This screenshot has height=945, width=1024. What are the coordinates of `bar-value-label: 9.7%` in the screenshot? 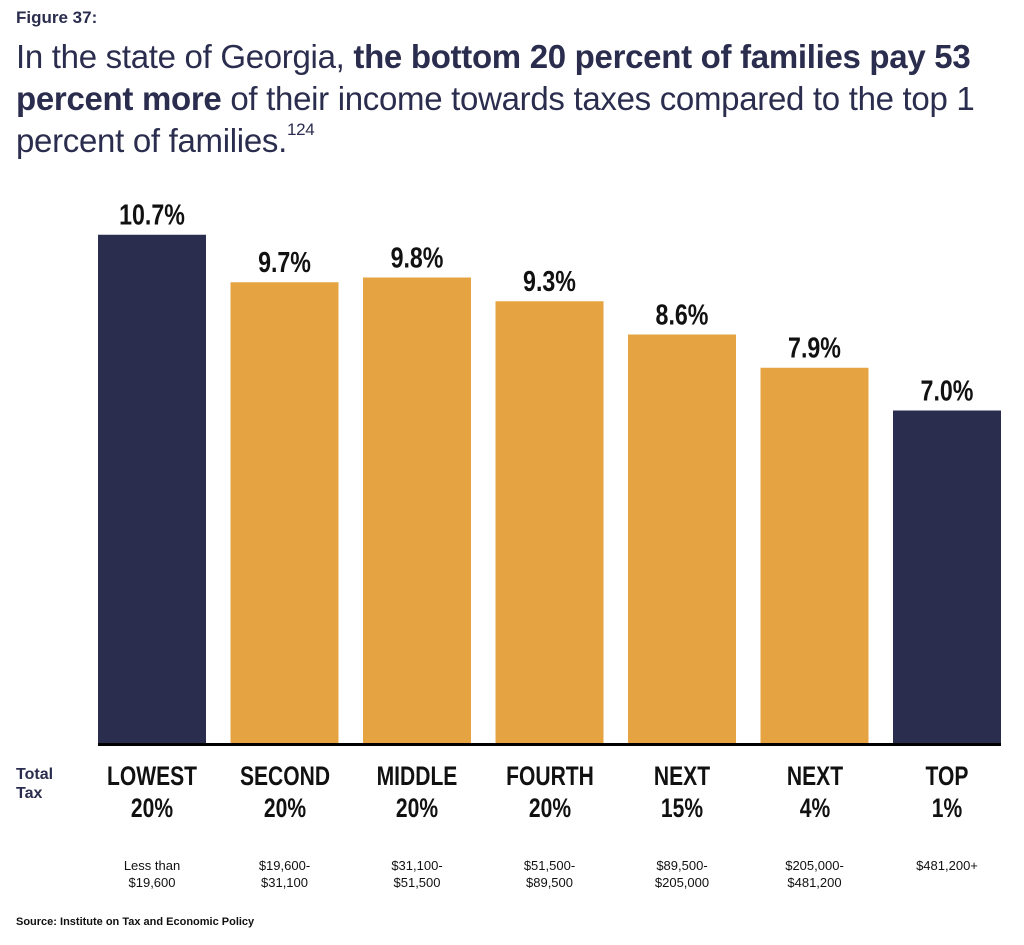 It's located at (284, 262).